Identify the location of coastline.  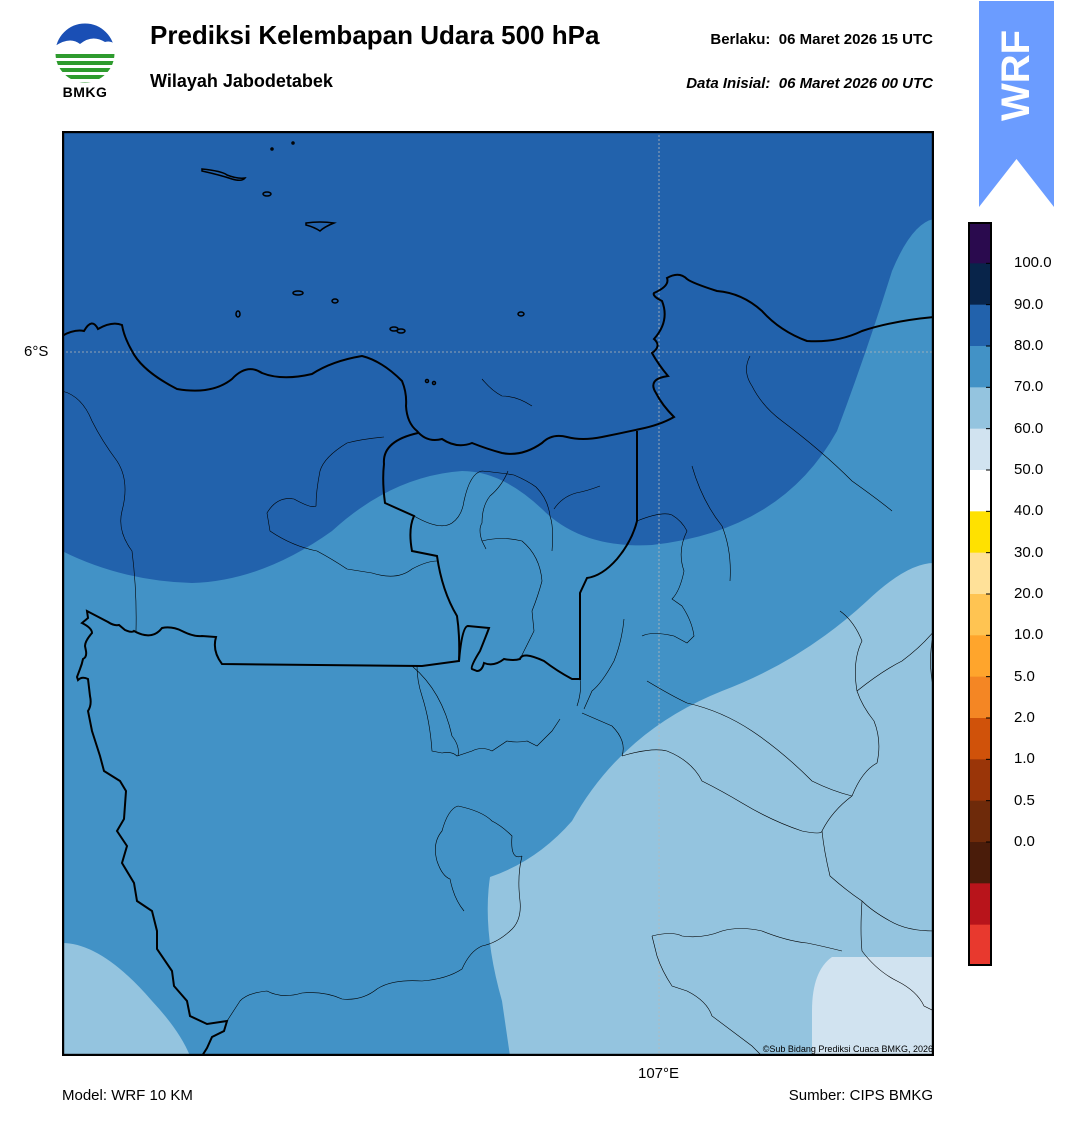
(498, 364).